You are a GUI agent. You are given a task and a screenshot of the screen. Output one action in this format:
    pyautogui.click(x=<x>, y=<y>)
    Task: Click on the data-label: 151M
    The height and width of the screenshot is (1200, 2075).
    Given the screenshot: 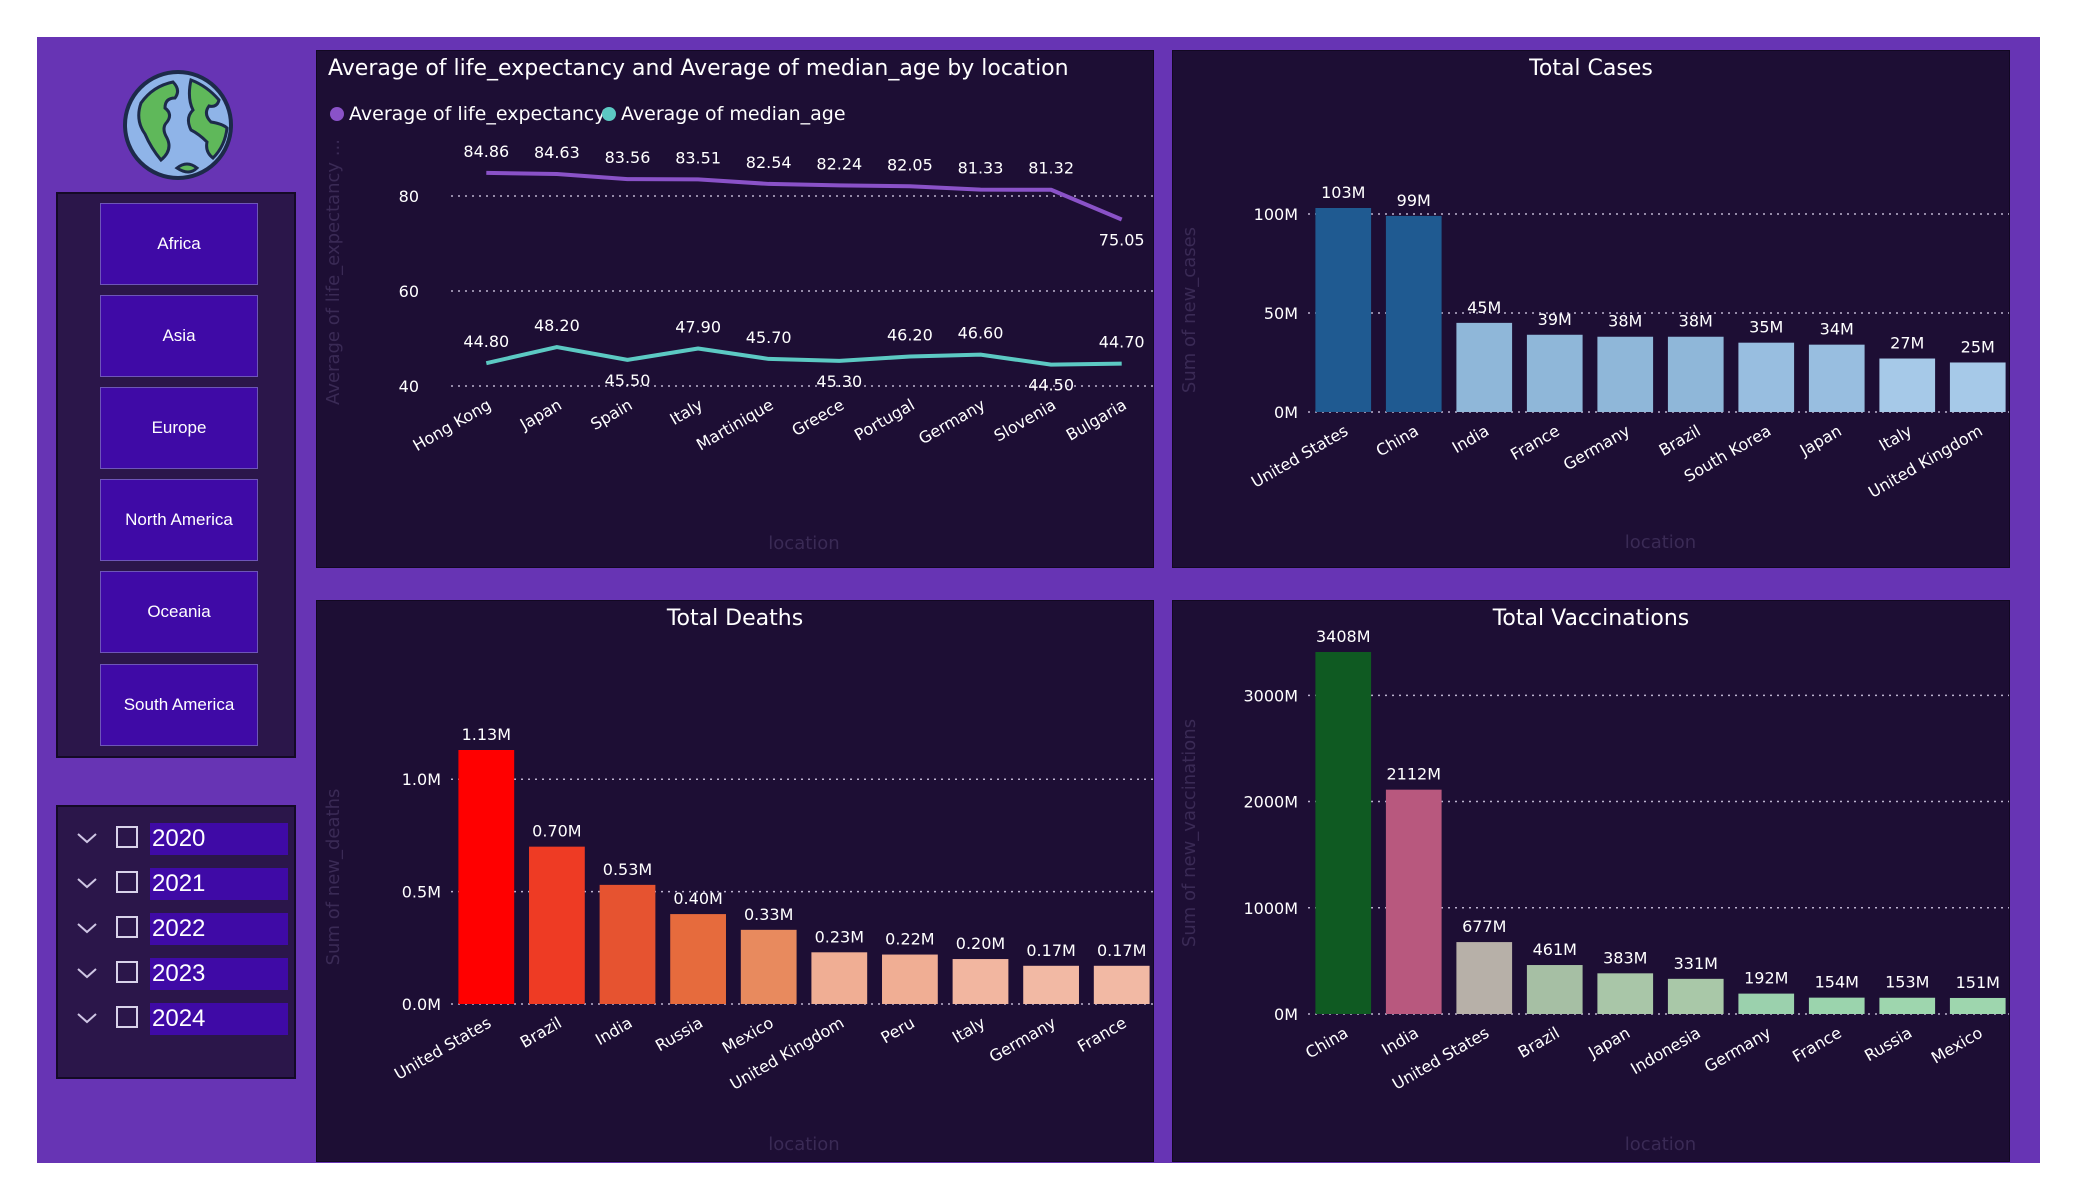 What is the action you would take?
    pyautogui.click(x=1978, y=982)
    